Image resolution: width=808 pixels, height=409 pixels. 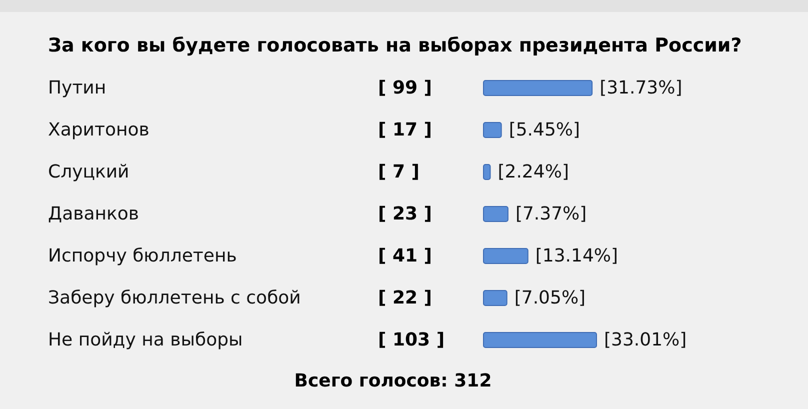 What do you see at coordinates (533, 172) in the screenshot?
I see `data-label: [2.24%]` at bounding box center [533, 172].